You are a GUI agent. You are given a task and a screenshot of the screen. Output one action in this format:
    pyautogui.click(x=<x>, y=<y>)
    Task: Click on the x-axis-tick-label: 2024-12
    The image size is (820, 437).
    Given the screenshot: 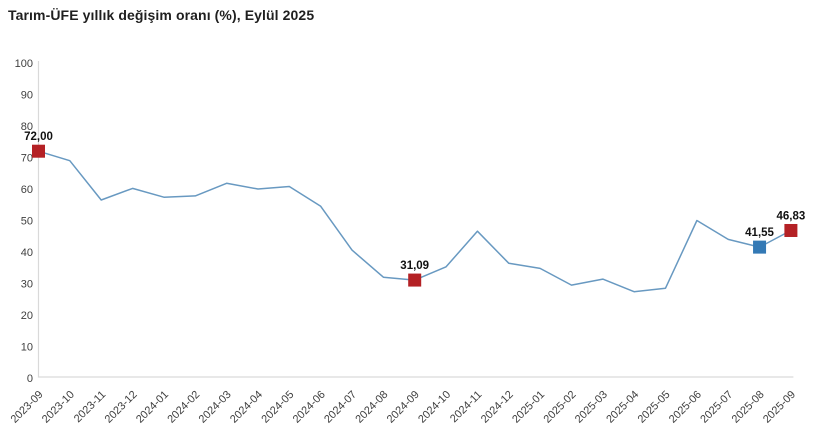 What is the action you would take?
    pyautogui.click(x=497, y=407)
    